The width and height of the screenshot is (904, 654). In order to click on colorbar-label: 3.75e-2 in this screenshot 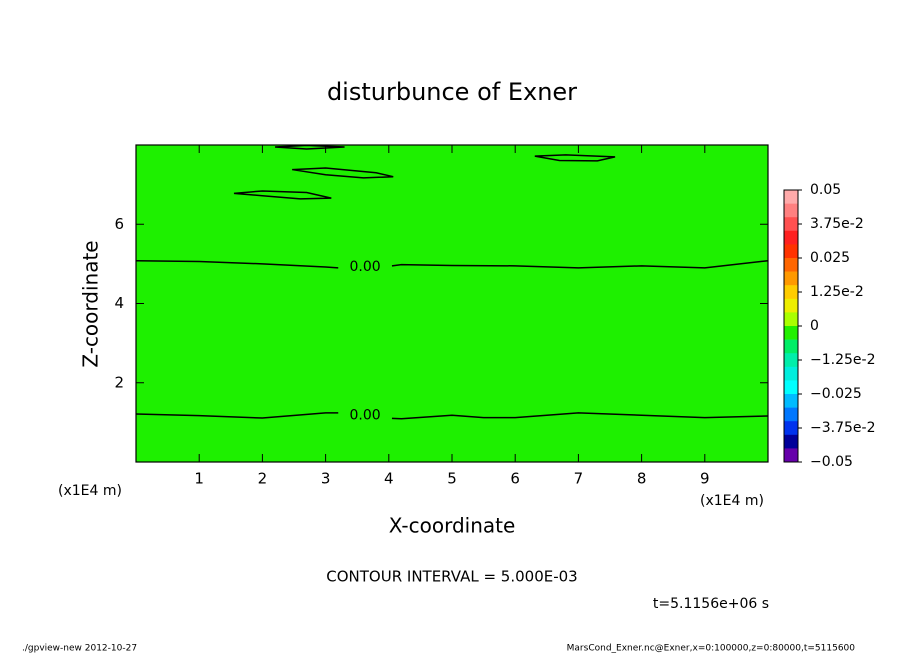, I will do `click(837, 224)`.